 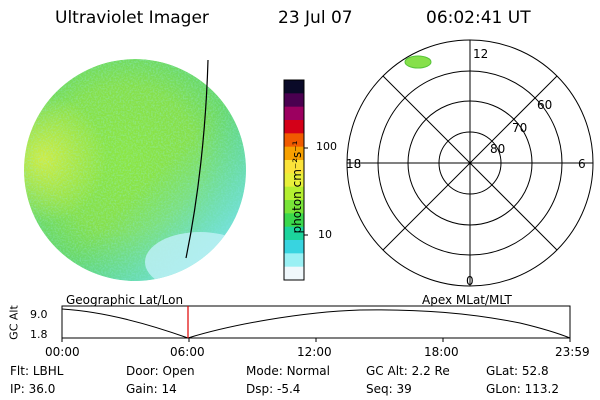 What do you see at coordinates (467, 300) in the screenshot?
I see `polar-plot-footer: Apex MLat/MLT` at bounding box center [467, 300].